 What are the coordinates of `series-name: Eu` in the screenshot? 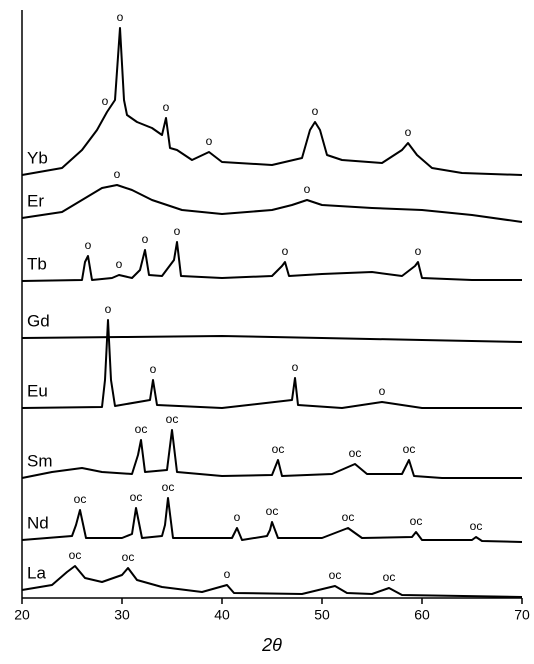 It's located at (37, 390).